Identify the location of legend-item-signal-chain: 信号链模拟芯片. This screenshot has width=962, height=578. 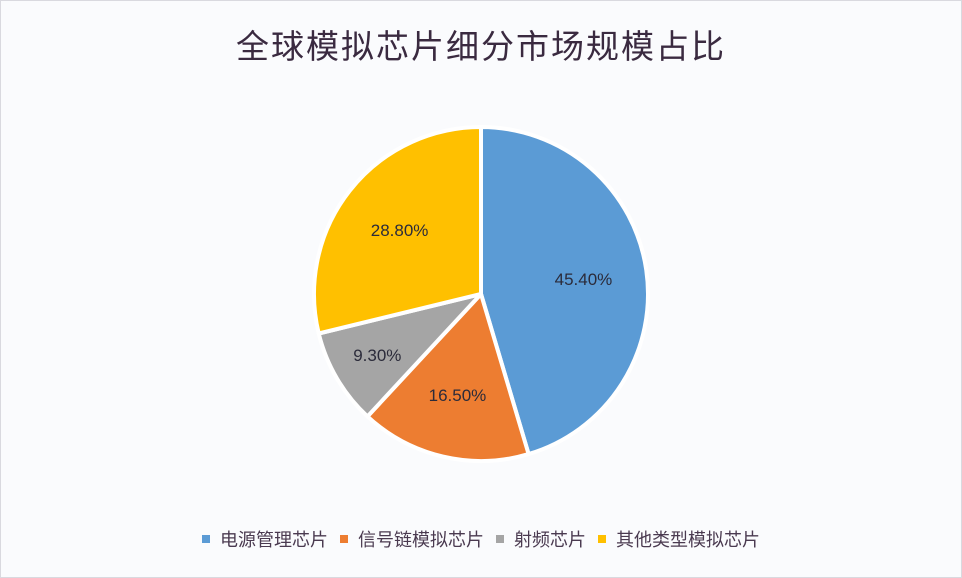
(412, 539).